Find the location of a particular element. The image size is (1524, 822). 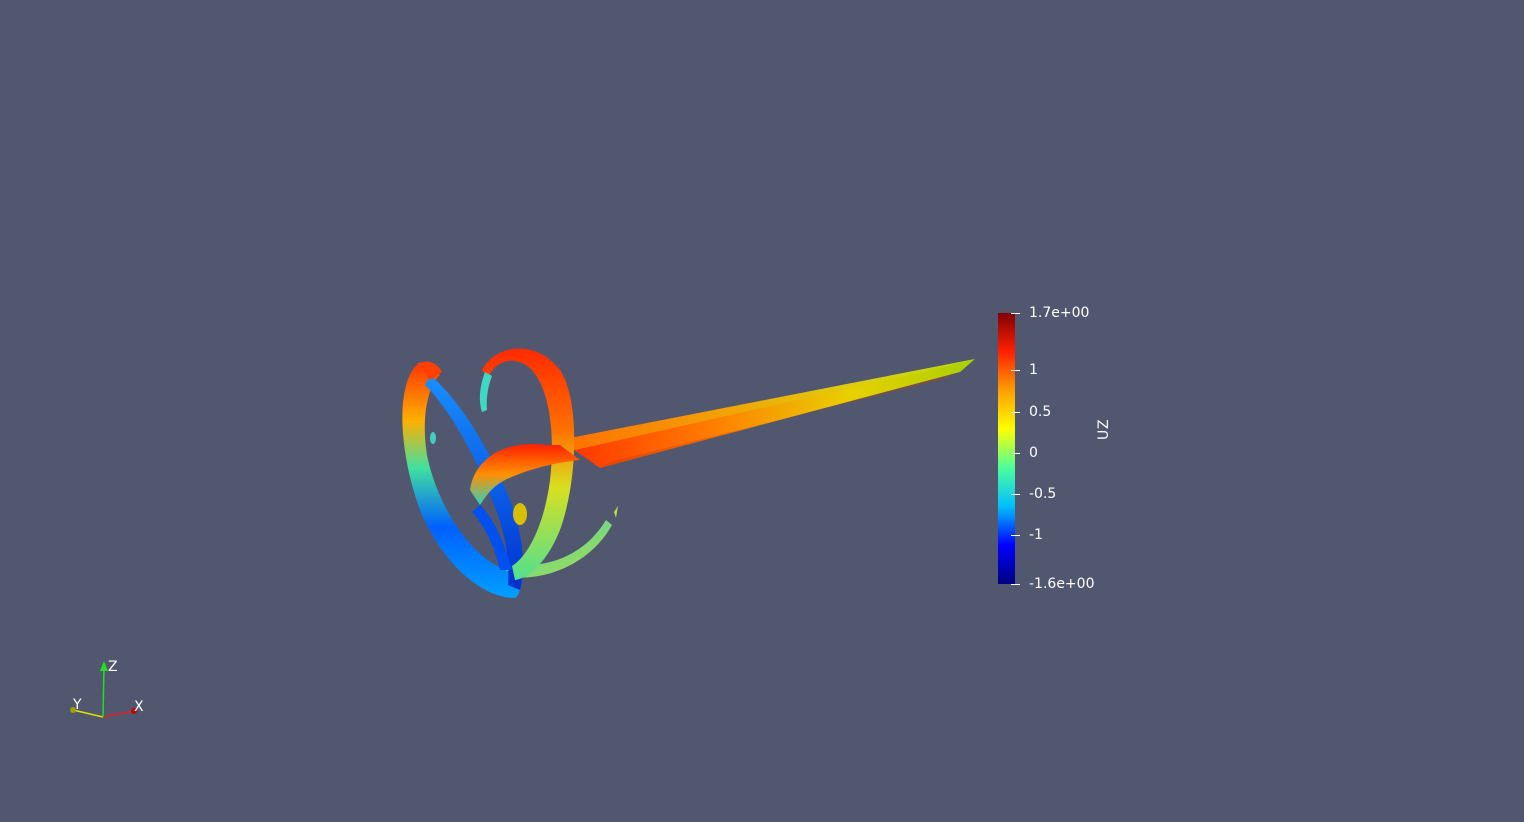

axes-triad is located at coordinates (103, 689).